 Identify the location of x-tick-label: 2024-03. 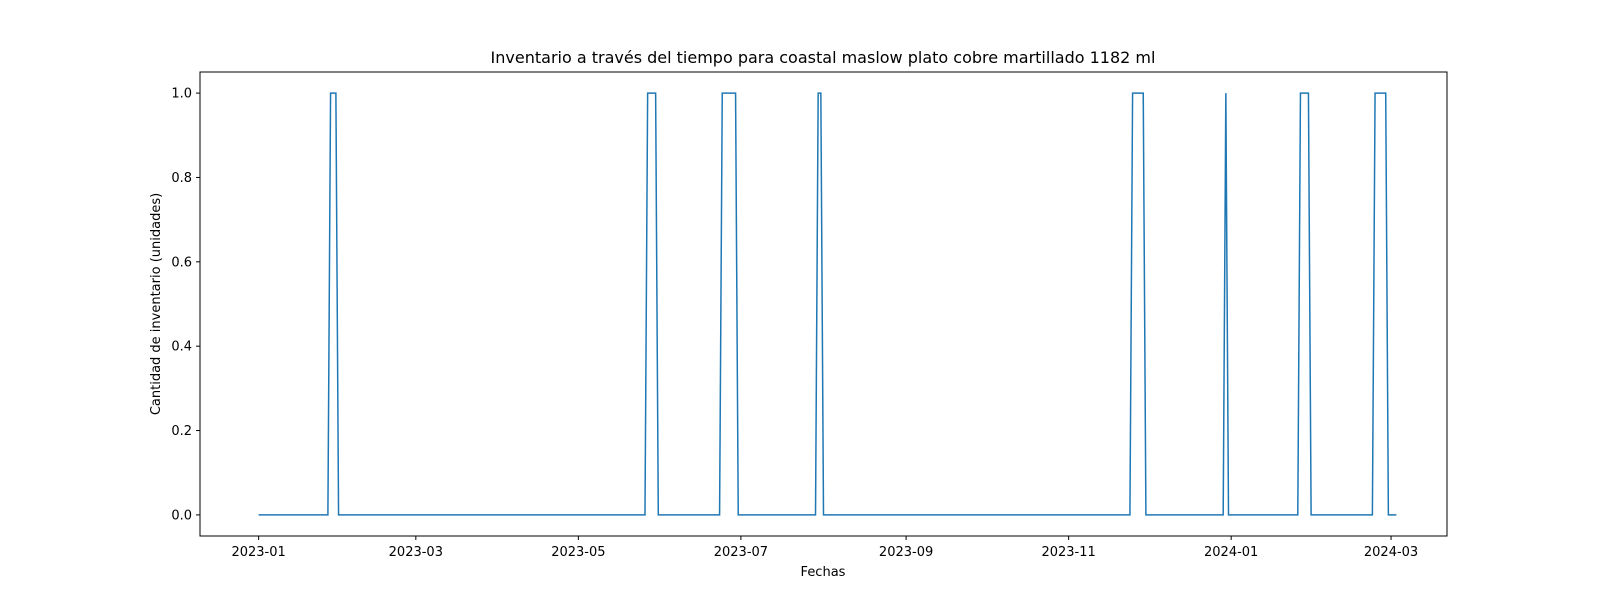
(1391, 552).